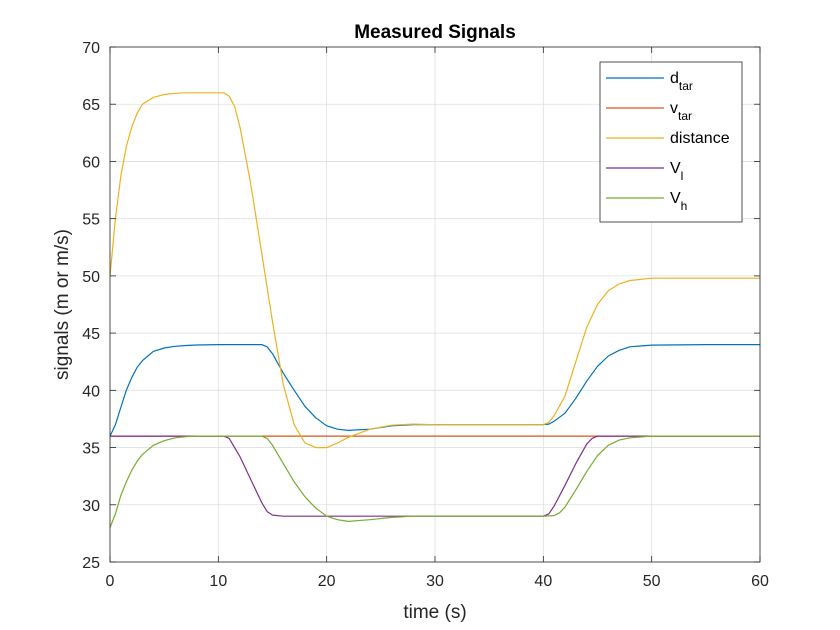 This screenshot has height=630, width=840. Describe the element at coordinates (91, 449) in the screenshot. I see `y-tick-label: 35` at that location.